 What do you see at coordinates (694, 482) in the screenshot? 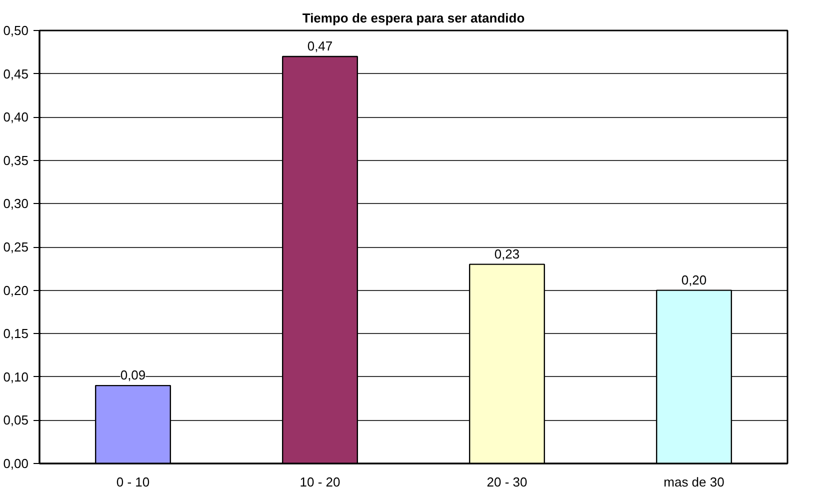
I see `x-tick-label: mas de 30` at bounding box center [694, 482].